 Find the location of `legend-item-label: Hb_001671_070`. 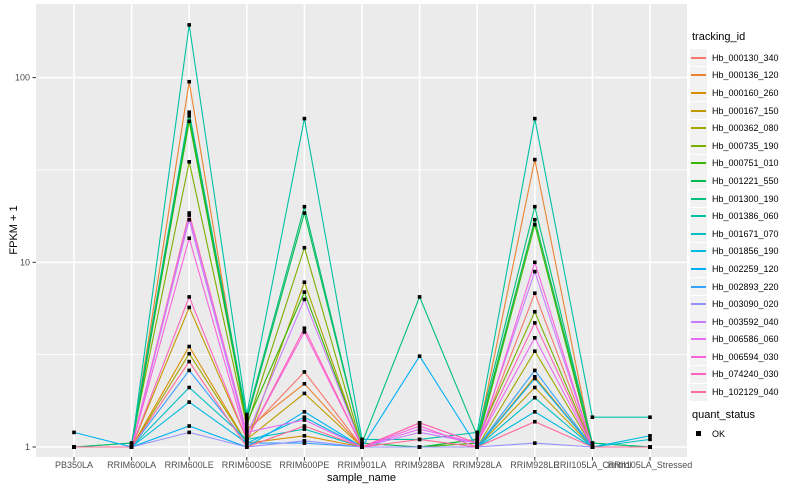

legend-item-label: Hb_001671_070 is located at coordinates (745, 233).